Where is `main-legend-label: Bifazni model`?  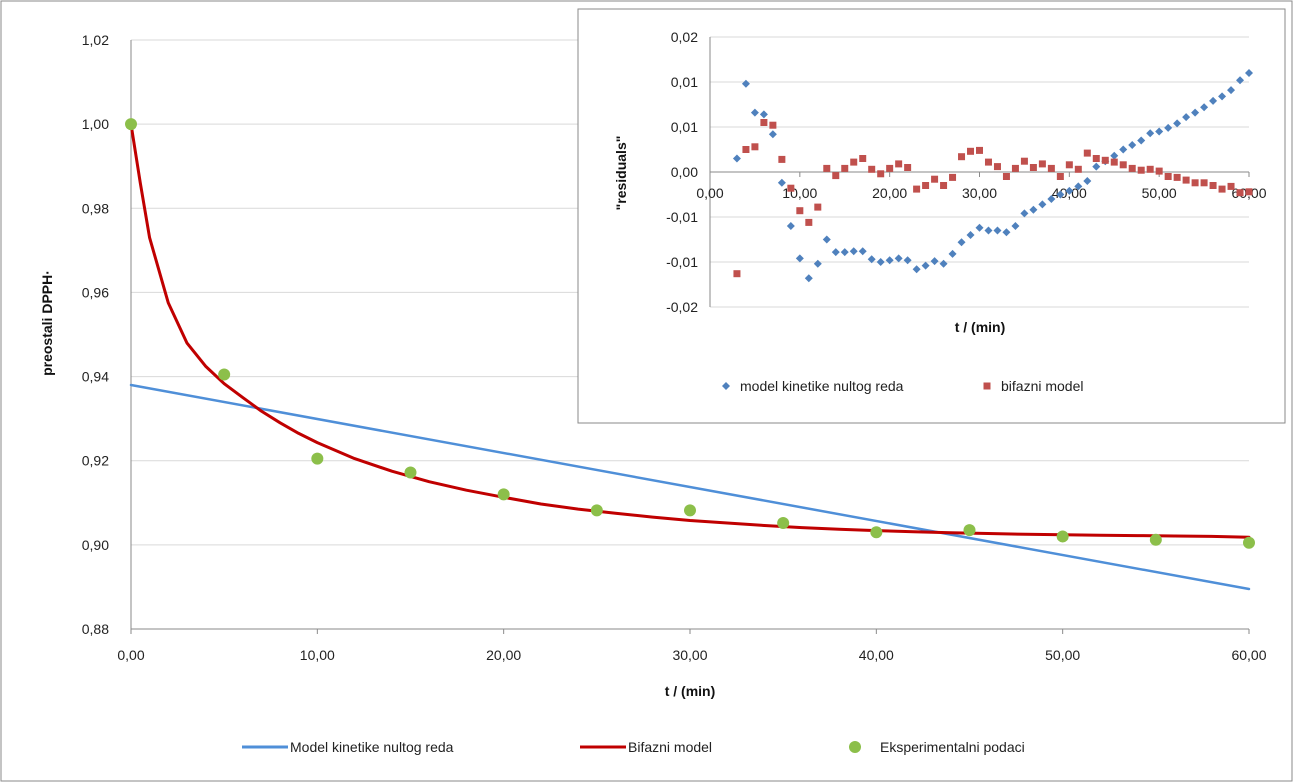 main-legend-label: Bifazni model is located at coordinates (670, 747).